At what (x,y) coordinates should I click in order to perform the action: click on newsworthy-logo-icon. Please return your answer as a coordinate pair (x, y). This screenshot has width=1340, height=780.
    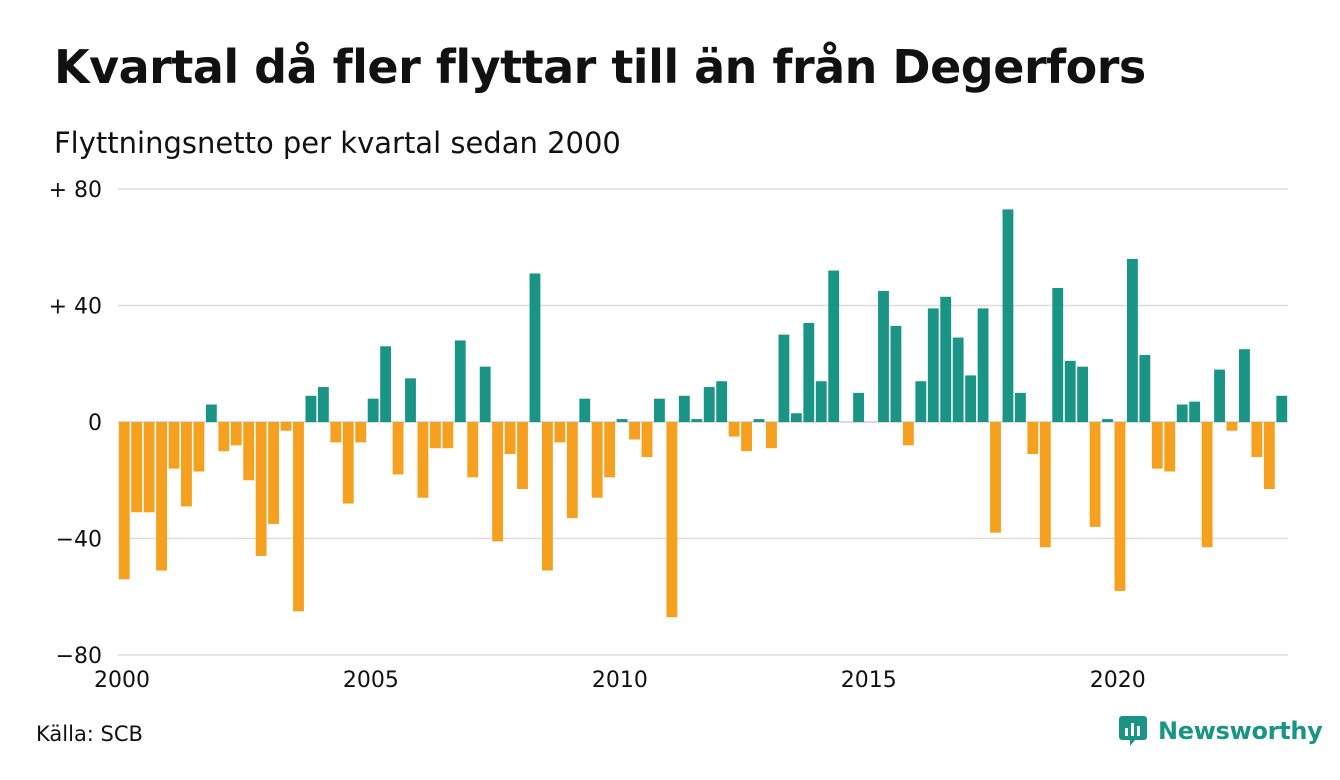
    Looking at the image, I should click on (1133, 731).